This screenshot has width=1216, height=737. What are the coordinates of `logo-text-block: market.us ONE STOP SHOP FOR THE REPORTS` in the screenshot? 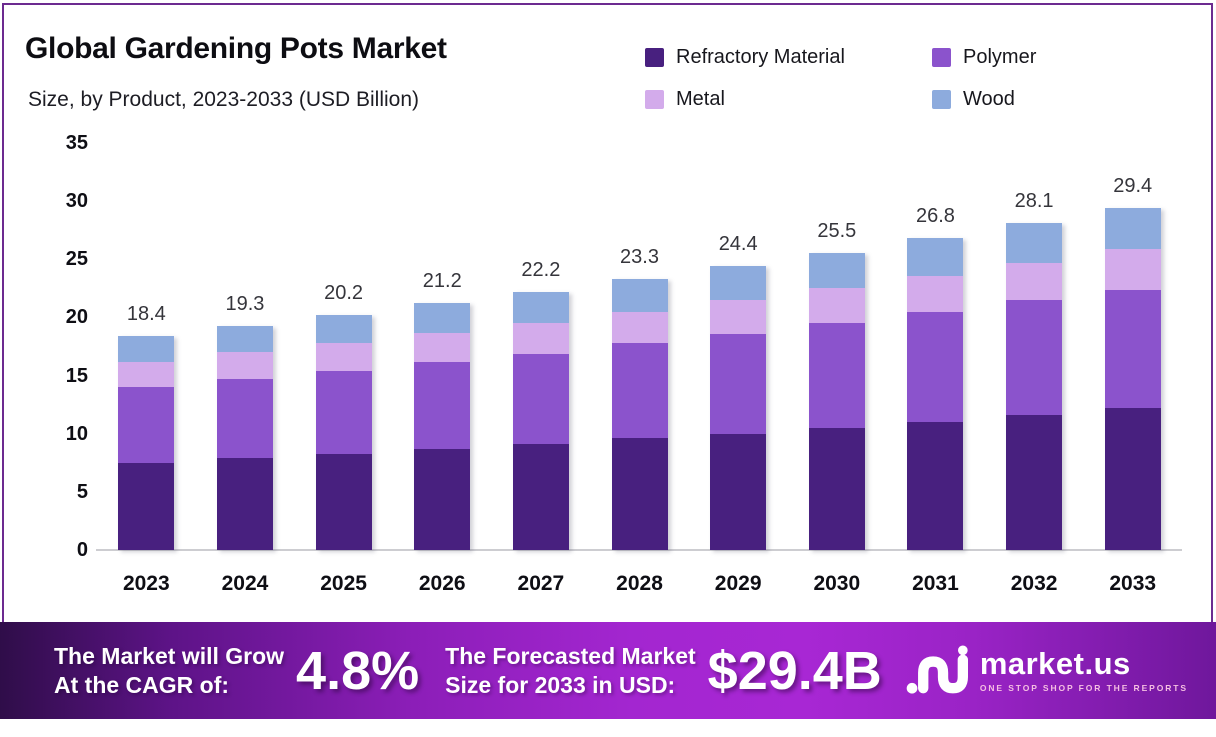 It's located at (1084, 670).